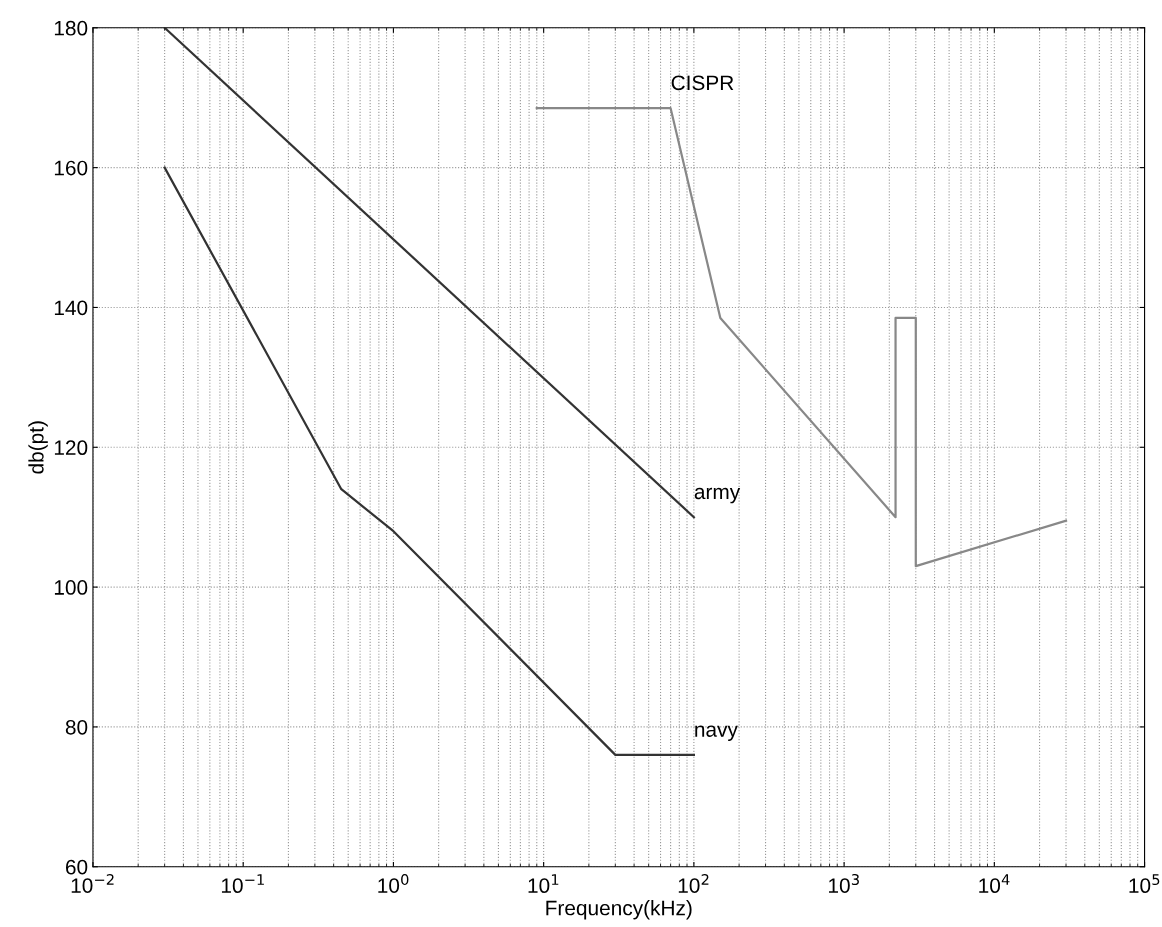 The width and height of the screenshot is (1162, 927). Describe the element at coordinates (71, 308) in the screenshot. I see `y-tick-label: 140` at that location.